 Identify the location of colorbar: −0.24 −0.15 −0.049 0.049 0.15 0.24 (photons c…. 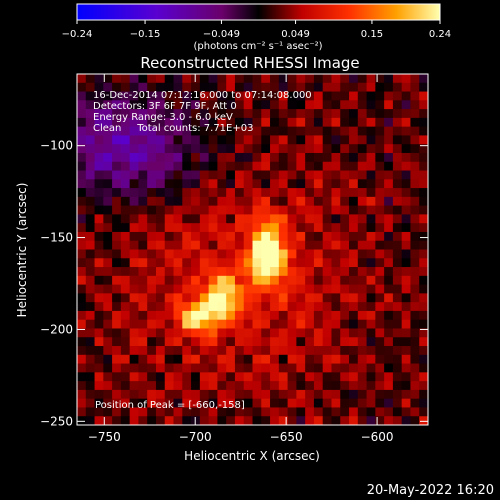
(256, 27).